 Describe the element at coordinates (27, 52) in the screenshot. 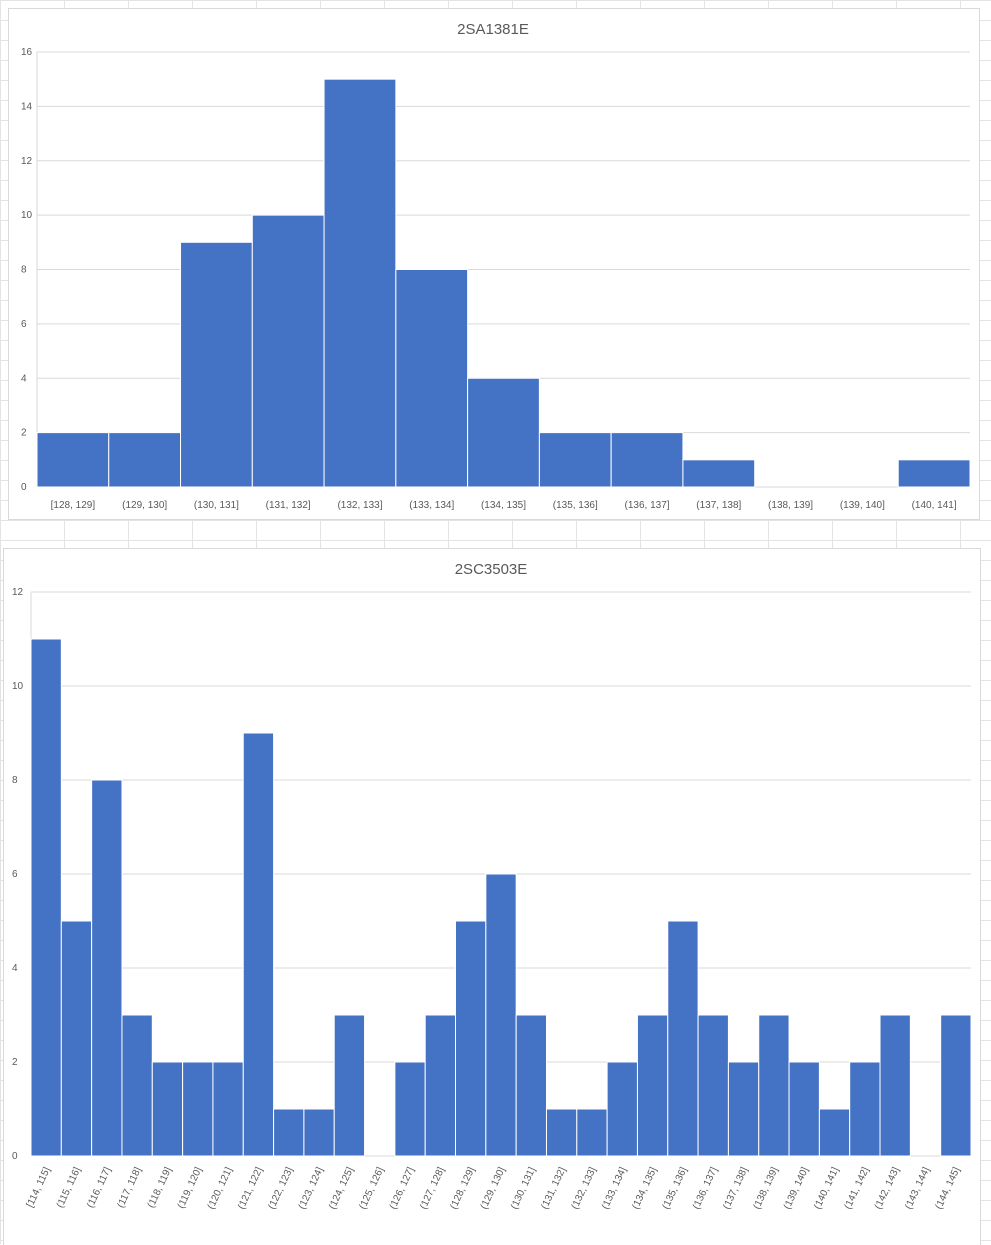

I see `y-tick-label: 16` at that location.